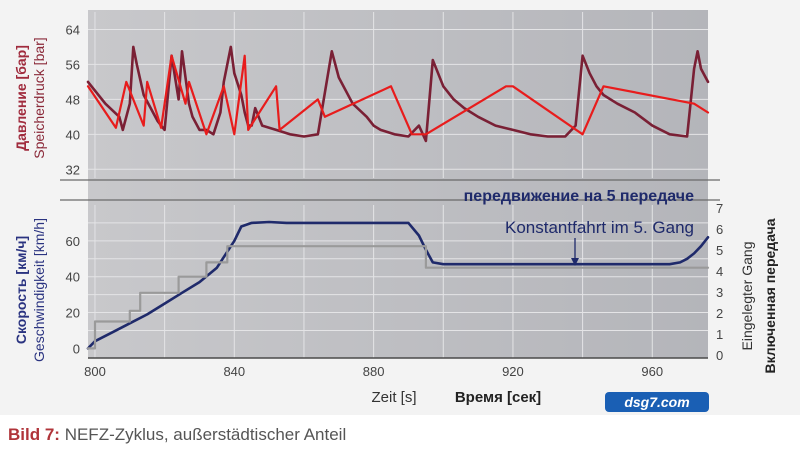 The height and width of the screenshot is (457, 800). I want to click on x-tick-label: 880, so click(374, 371).